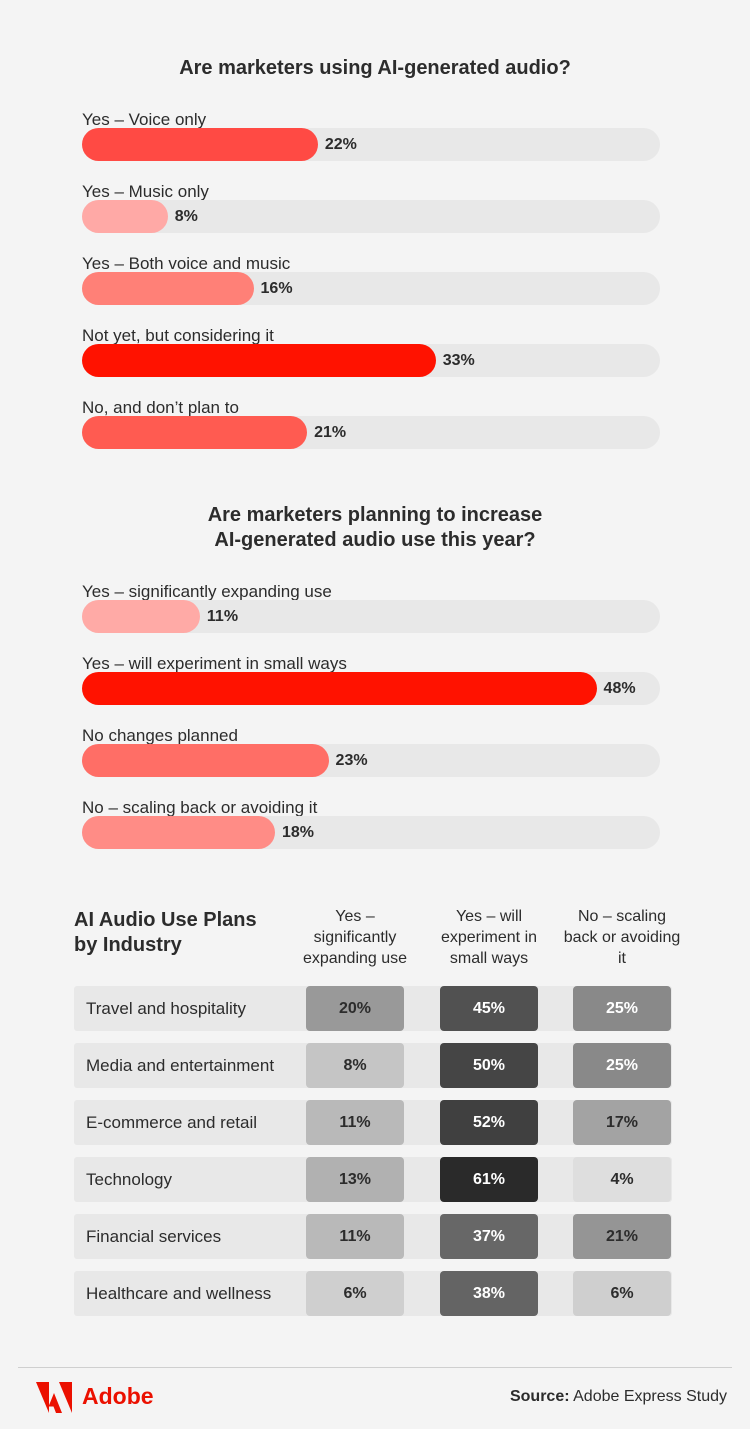  I want to click on heat-cell: 37%, so click(489, 1236).